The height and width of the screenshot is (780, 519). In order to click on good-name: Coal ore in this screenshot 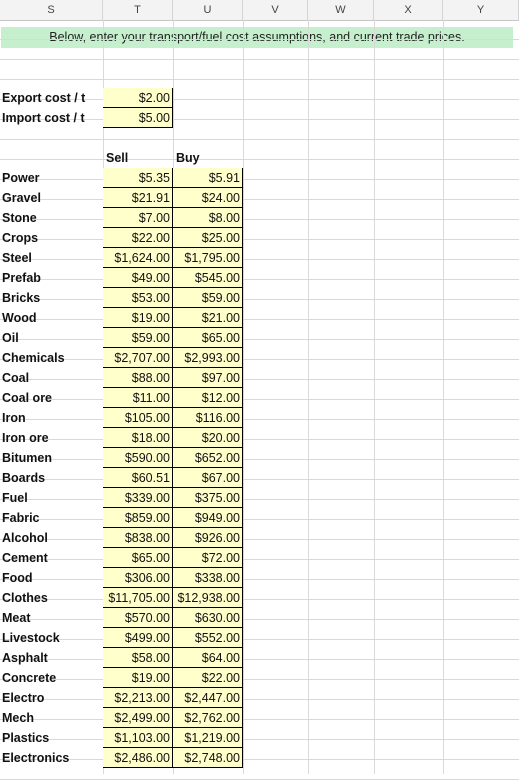, I will do `click(27, 398)`.